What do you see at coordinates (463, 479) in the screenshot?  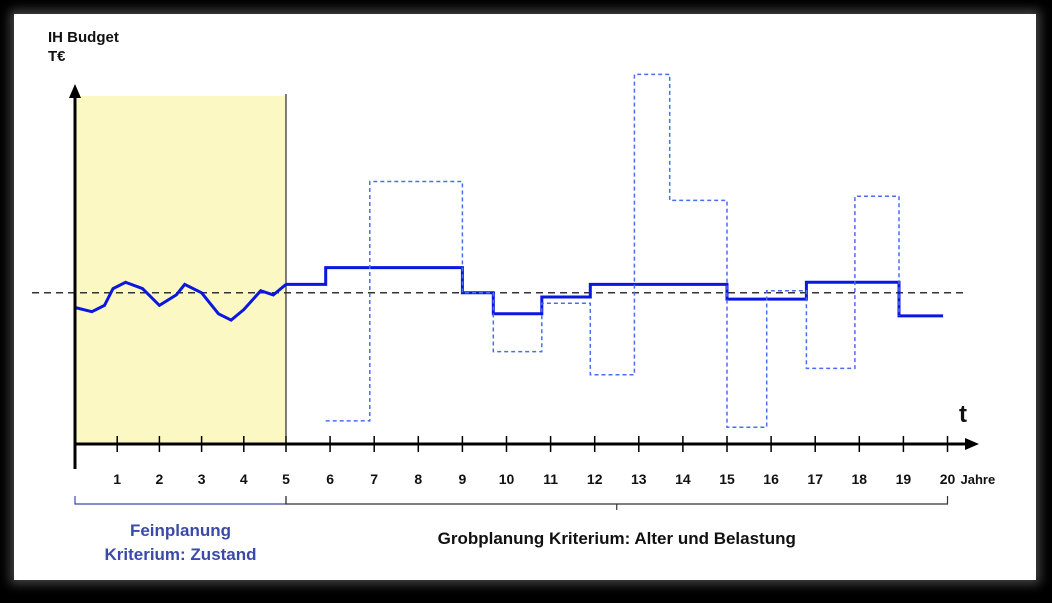 I see `x-tick-label: 9` at bounding box center [463, 479].